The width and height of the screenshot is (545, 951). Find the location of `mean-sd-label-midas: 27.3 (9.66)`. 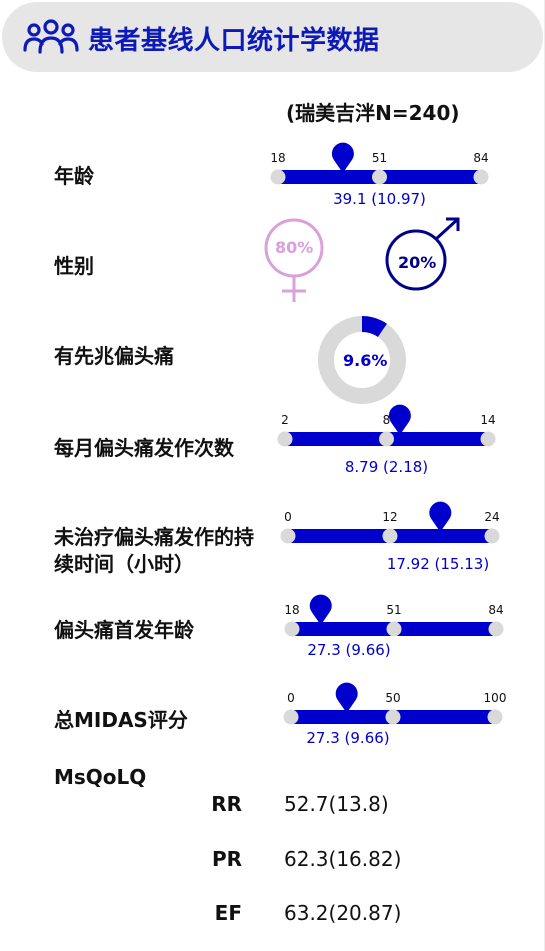

mean-sd-label-midas: 27.3 (9.66) is located at coordinates (347, 738).